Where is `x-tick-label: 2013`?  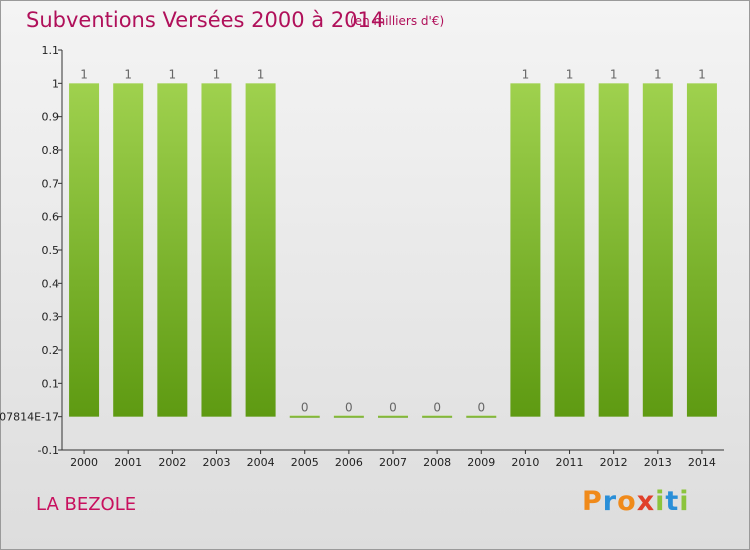 x-tick-label: 2013 is located at coordinates (658, 462).